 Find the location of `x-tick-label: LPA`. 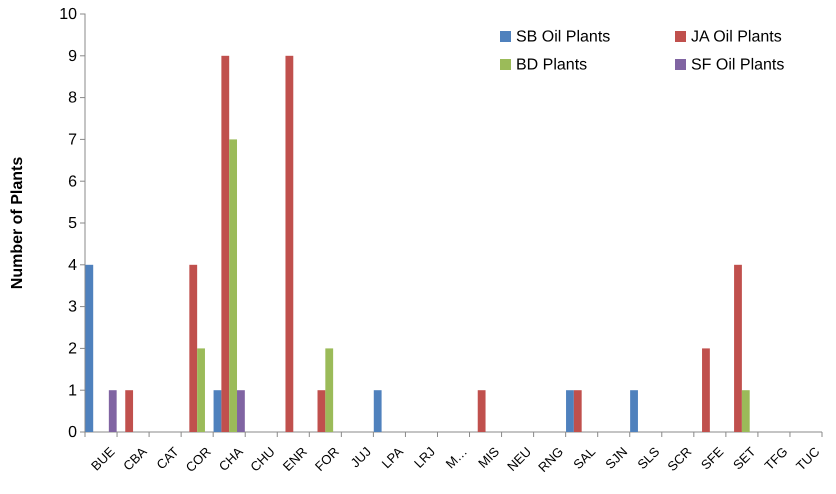

x-tick-label: LPA is located at coordinates (392, 458).